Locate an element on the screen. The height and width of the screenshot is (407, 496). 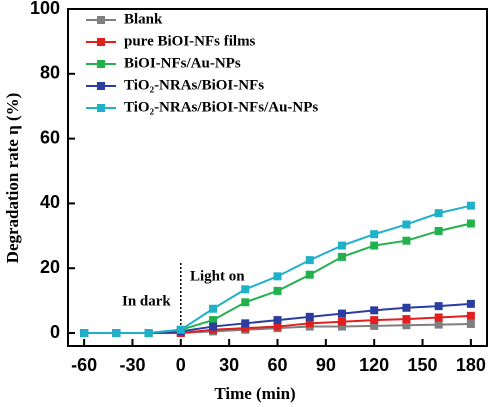
legend-label: BiOI-NFs/Au-NPs is located at coordinates (182, 63).